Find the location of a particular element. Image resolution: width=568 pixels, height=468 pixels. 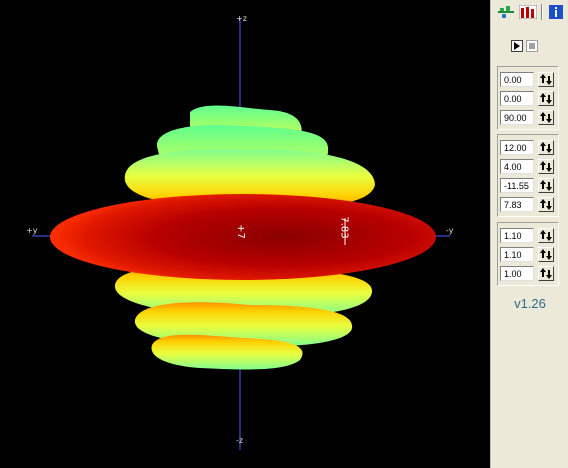

stretch-x-field: 1.10 is located at coordinates (517, 235).